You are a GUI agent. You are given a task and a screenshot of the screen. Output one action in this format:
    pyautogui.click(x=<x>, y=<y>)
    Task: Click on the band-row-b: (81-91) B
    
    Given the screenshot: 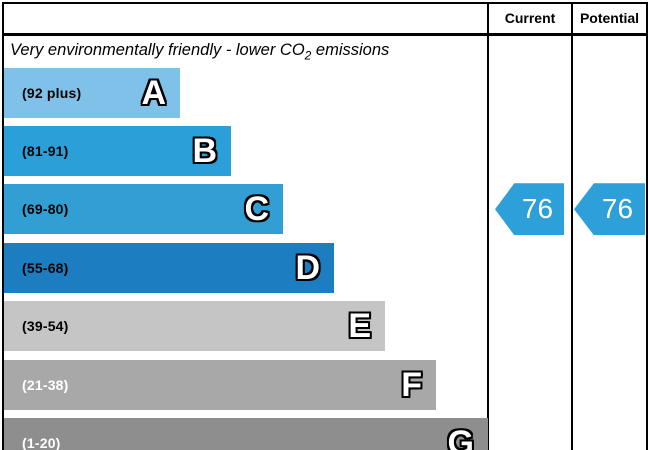 What is the action you would take?
    pyautogui.click(x=117, y=150)
    